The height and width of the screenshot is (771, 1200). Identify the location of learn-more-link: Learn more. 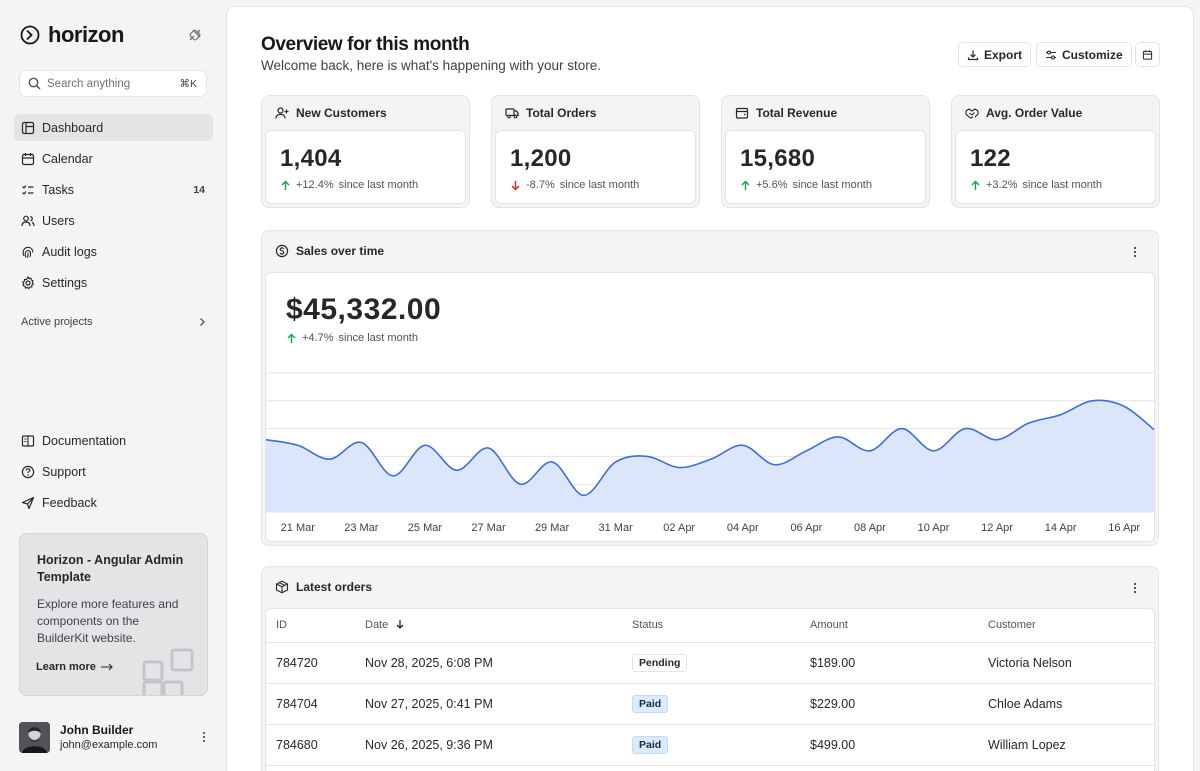
(75, 667).